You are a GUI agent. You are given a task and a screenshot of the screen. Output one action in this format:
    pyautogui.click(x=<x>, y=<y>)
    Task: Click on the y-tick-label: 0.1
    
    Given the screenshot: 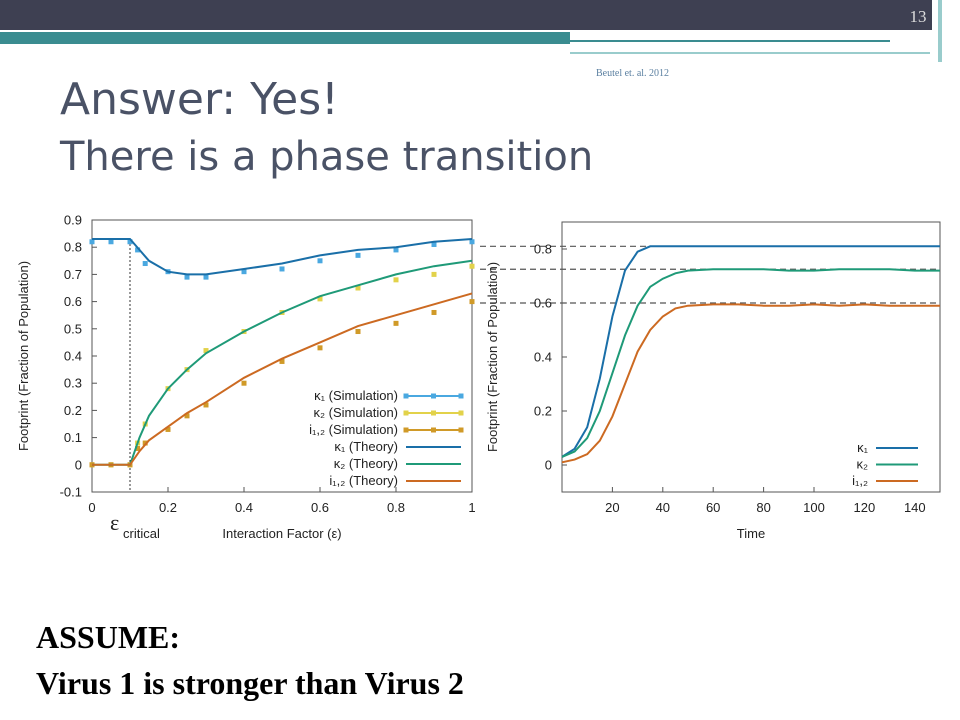 What is the action you would take?
    pyautogui.click(x=73, y=437)
    